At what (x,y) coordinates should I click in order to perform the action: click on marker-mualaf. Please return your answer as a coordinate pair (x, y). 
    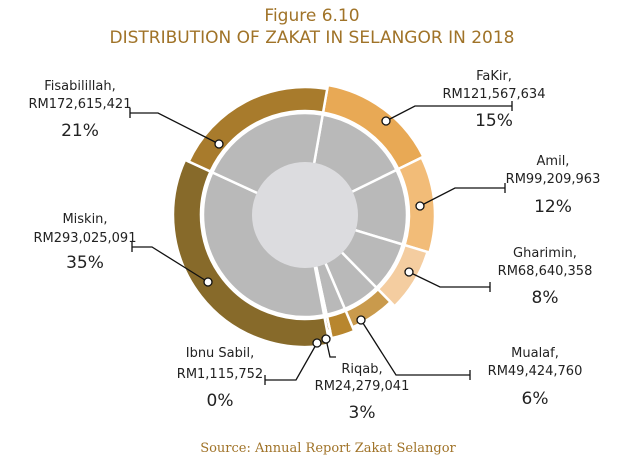
    Looking at the image, I should click on (361, 320).